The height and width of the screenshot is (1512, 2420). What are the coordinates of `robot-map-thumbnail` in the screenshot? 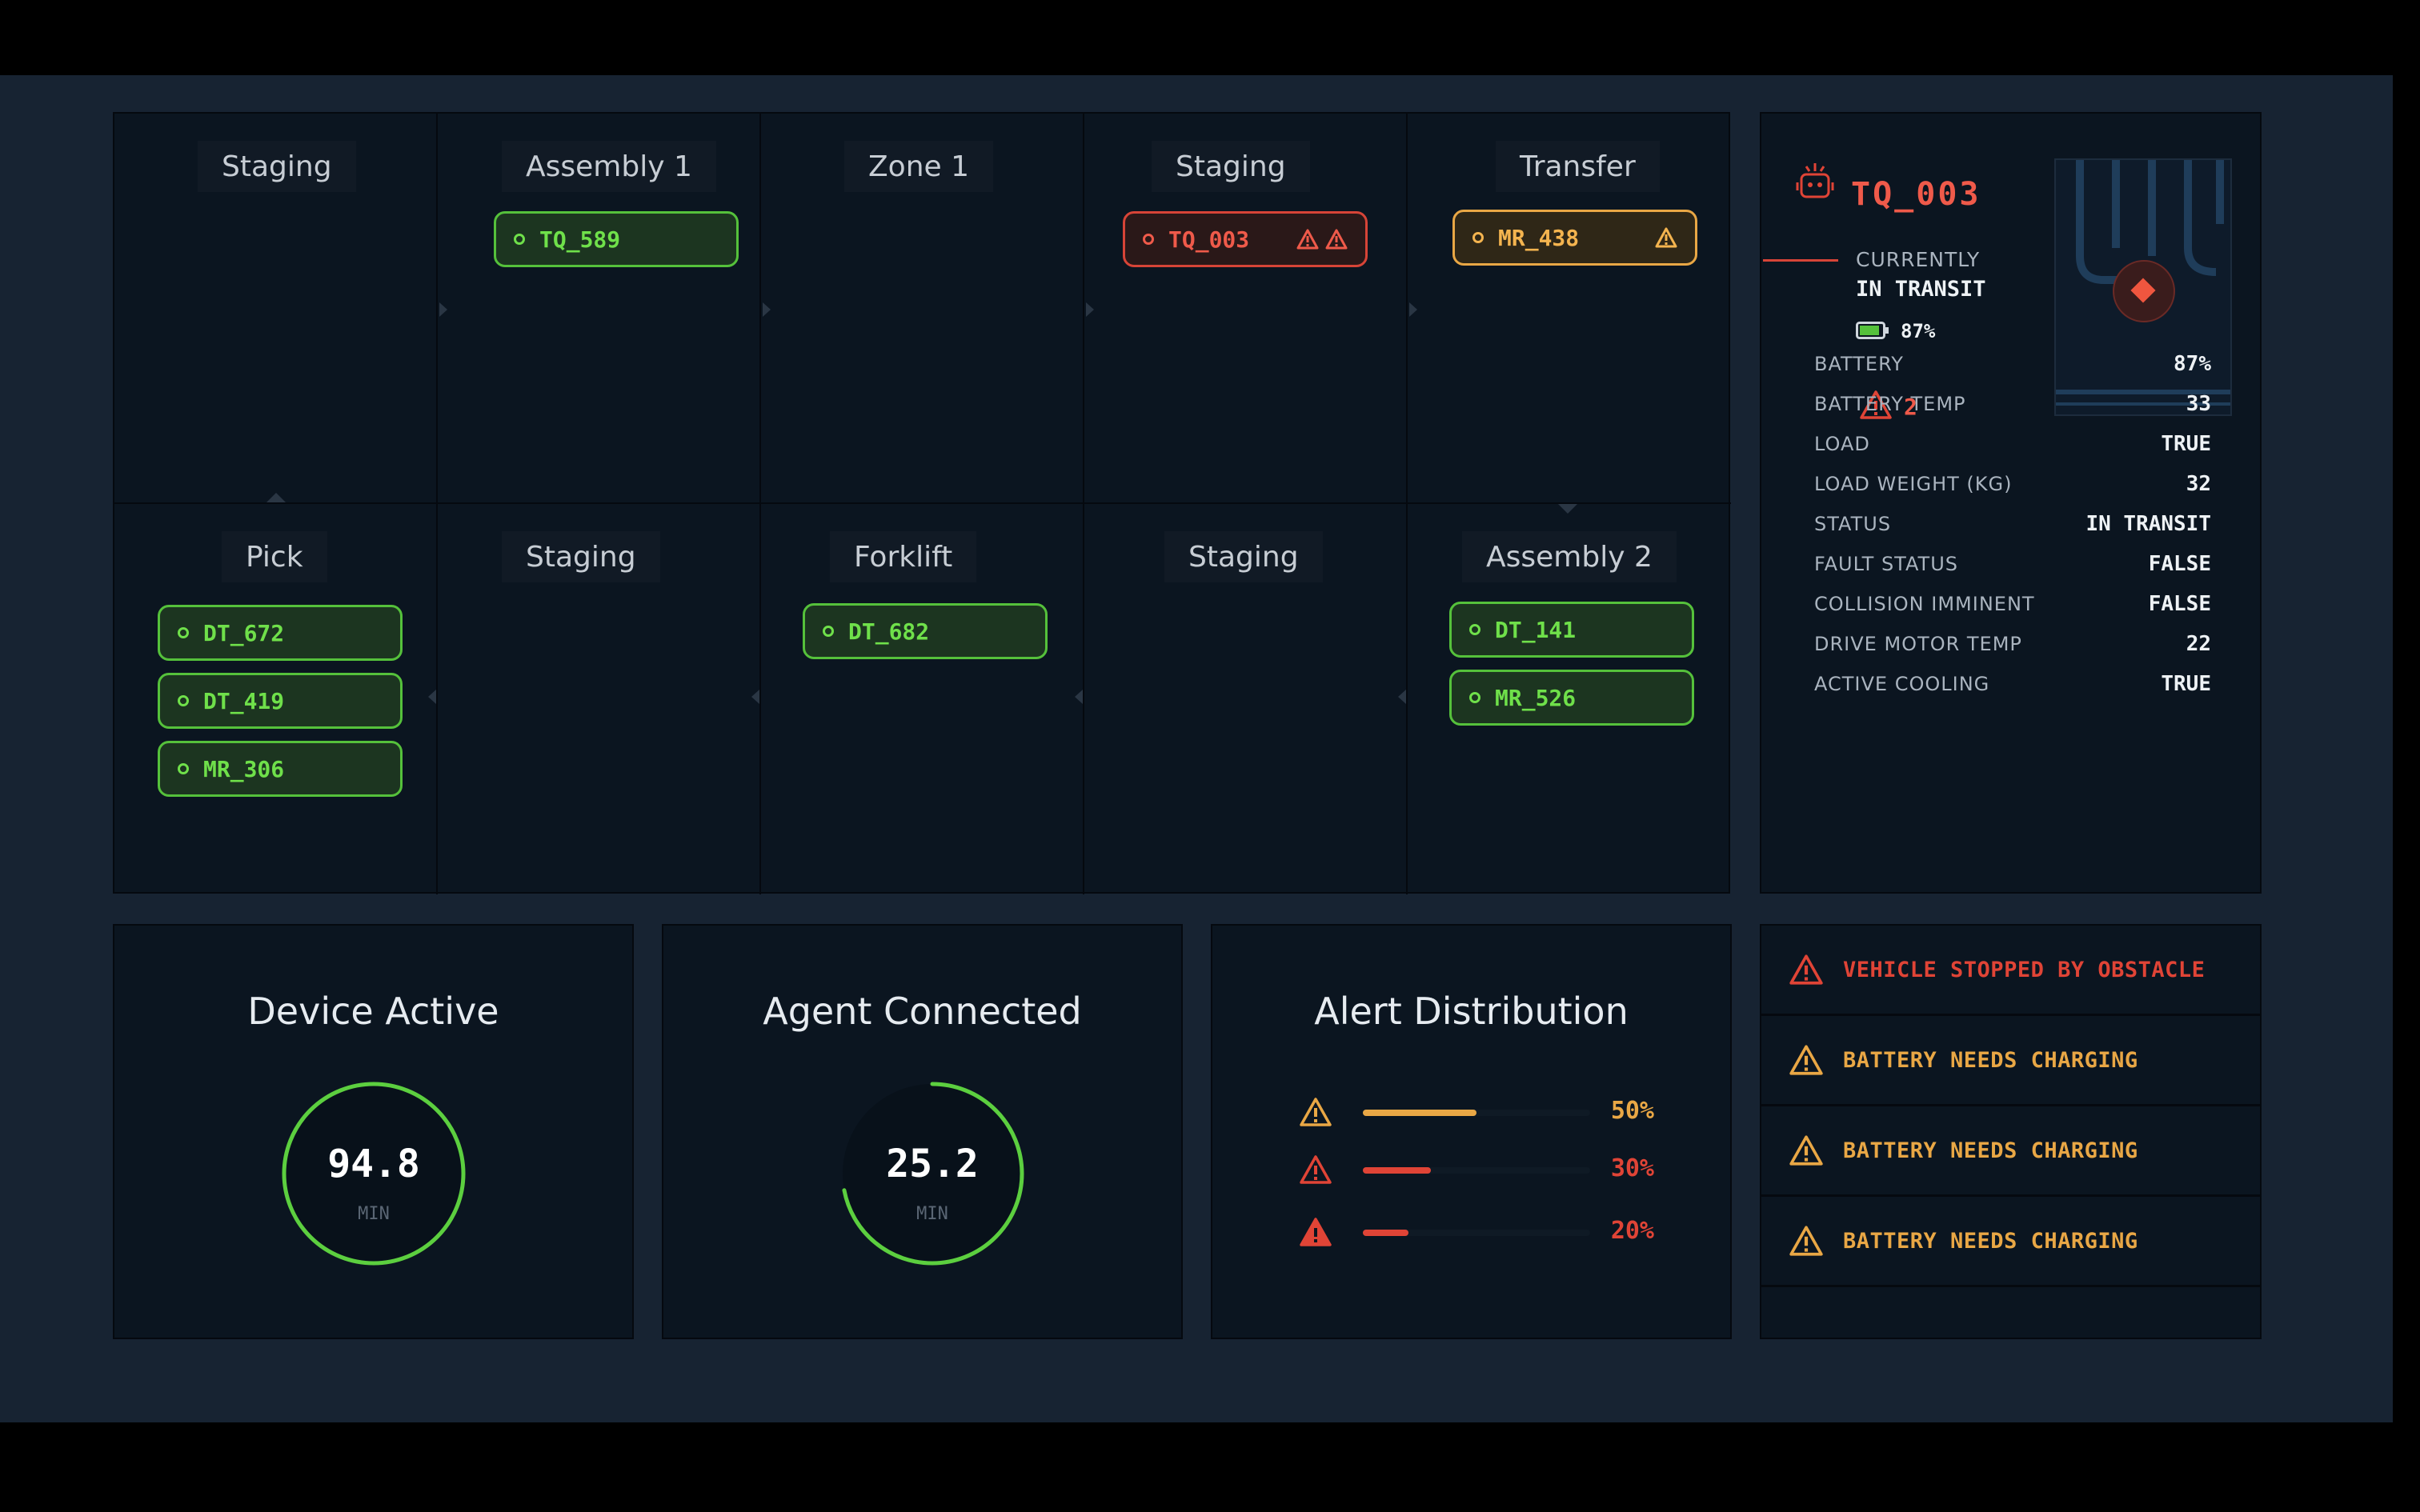 It's located at (2143, 287).